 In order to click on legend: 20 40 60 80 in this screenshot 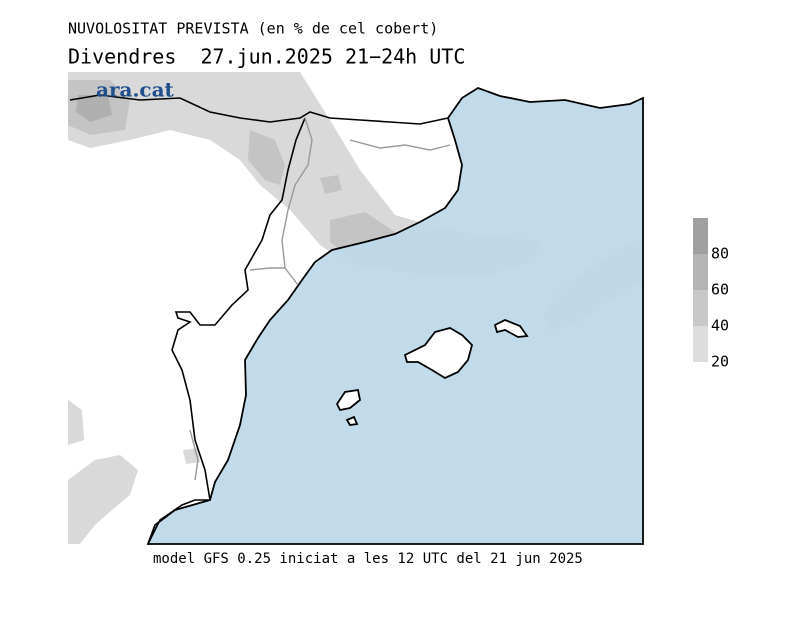, I will do `click(711, 294)`.